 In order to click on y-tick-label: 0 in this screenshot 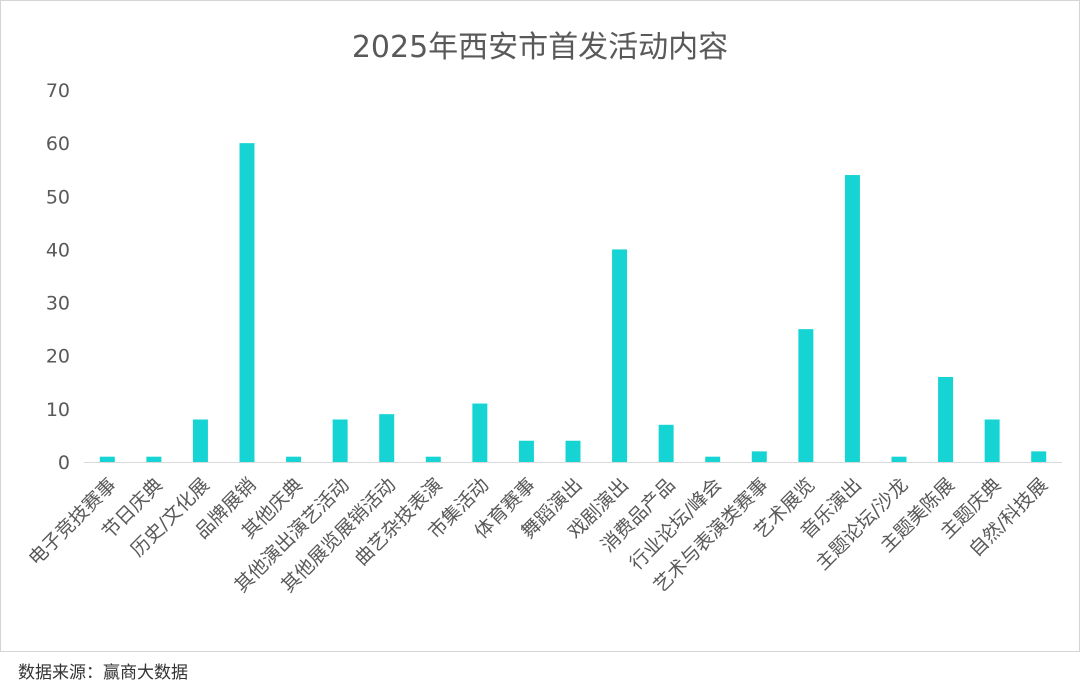, I will do `click(64, 463)`.